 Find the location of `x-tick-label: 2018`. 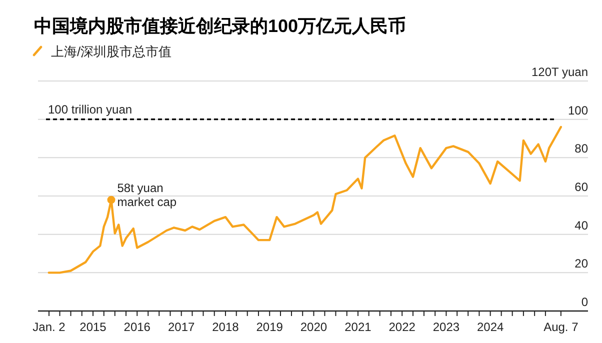

x-tick-label: 2018 is located at coordinates (226, 327).